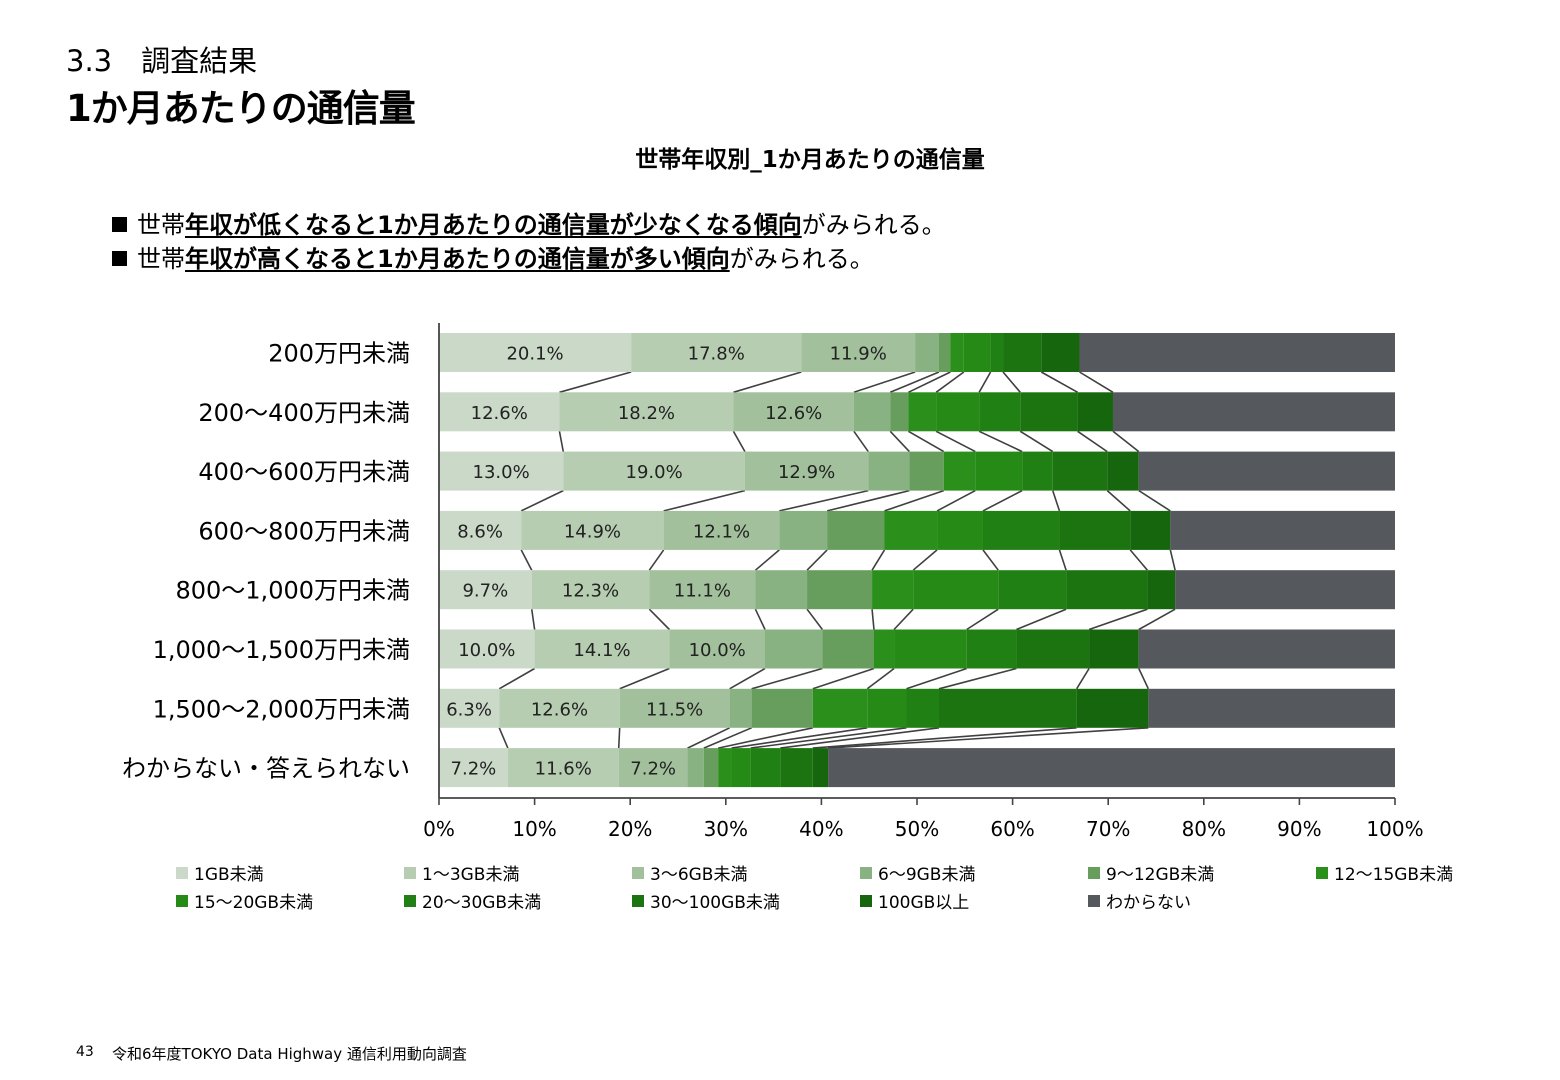 The width and height of the screenshot is (1560, 1080). I want to click on legend-entry: 6～9GB未満, so click(926, 875).